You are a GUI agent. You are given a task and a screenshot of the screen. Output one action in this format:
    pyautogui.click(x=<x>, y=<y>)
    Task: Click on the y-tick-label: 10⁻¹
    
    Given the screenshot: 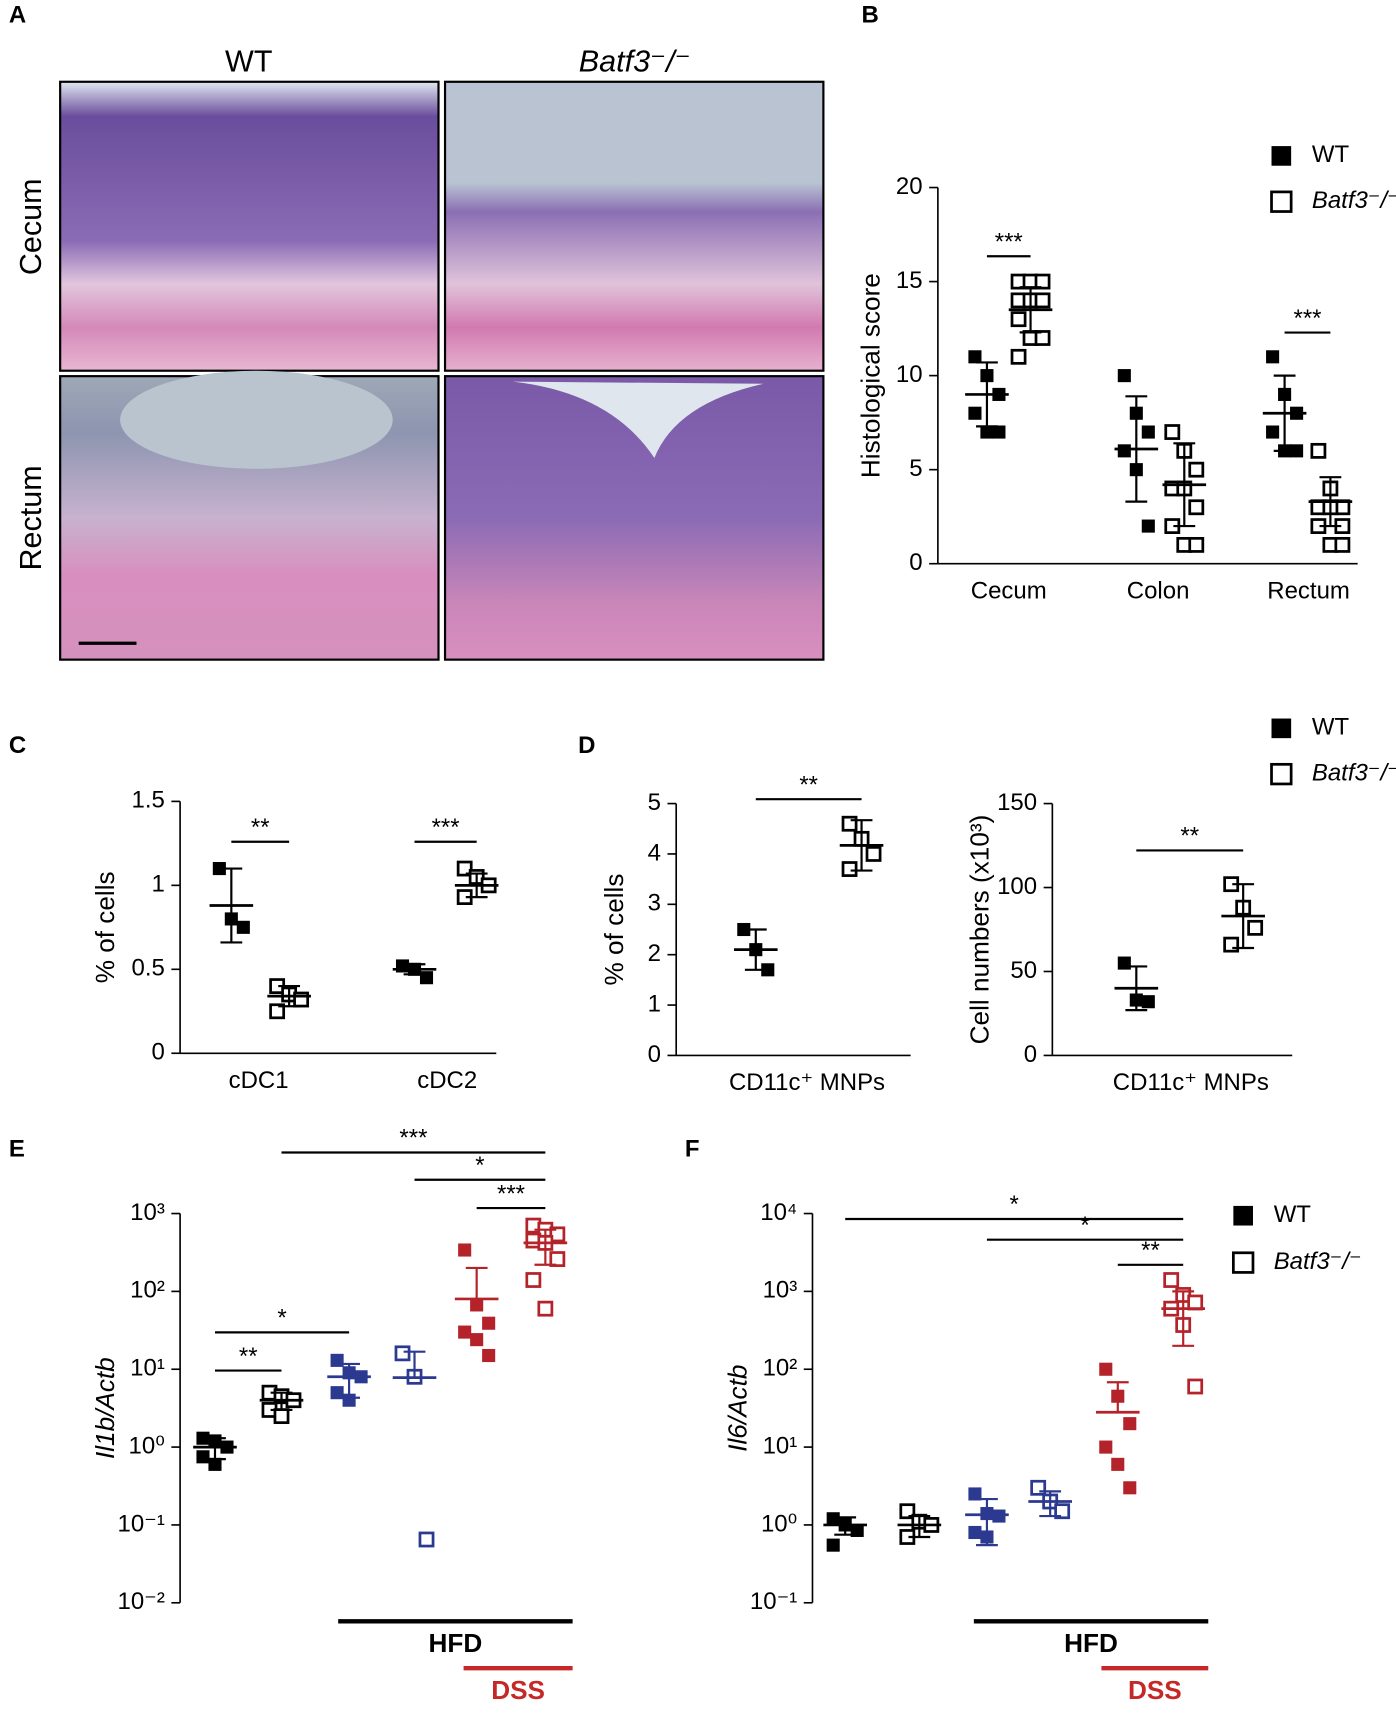 What is the action you would take?
    pyautogui.click(x=773, y=1601)
    